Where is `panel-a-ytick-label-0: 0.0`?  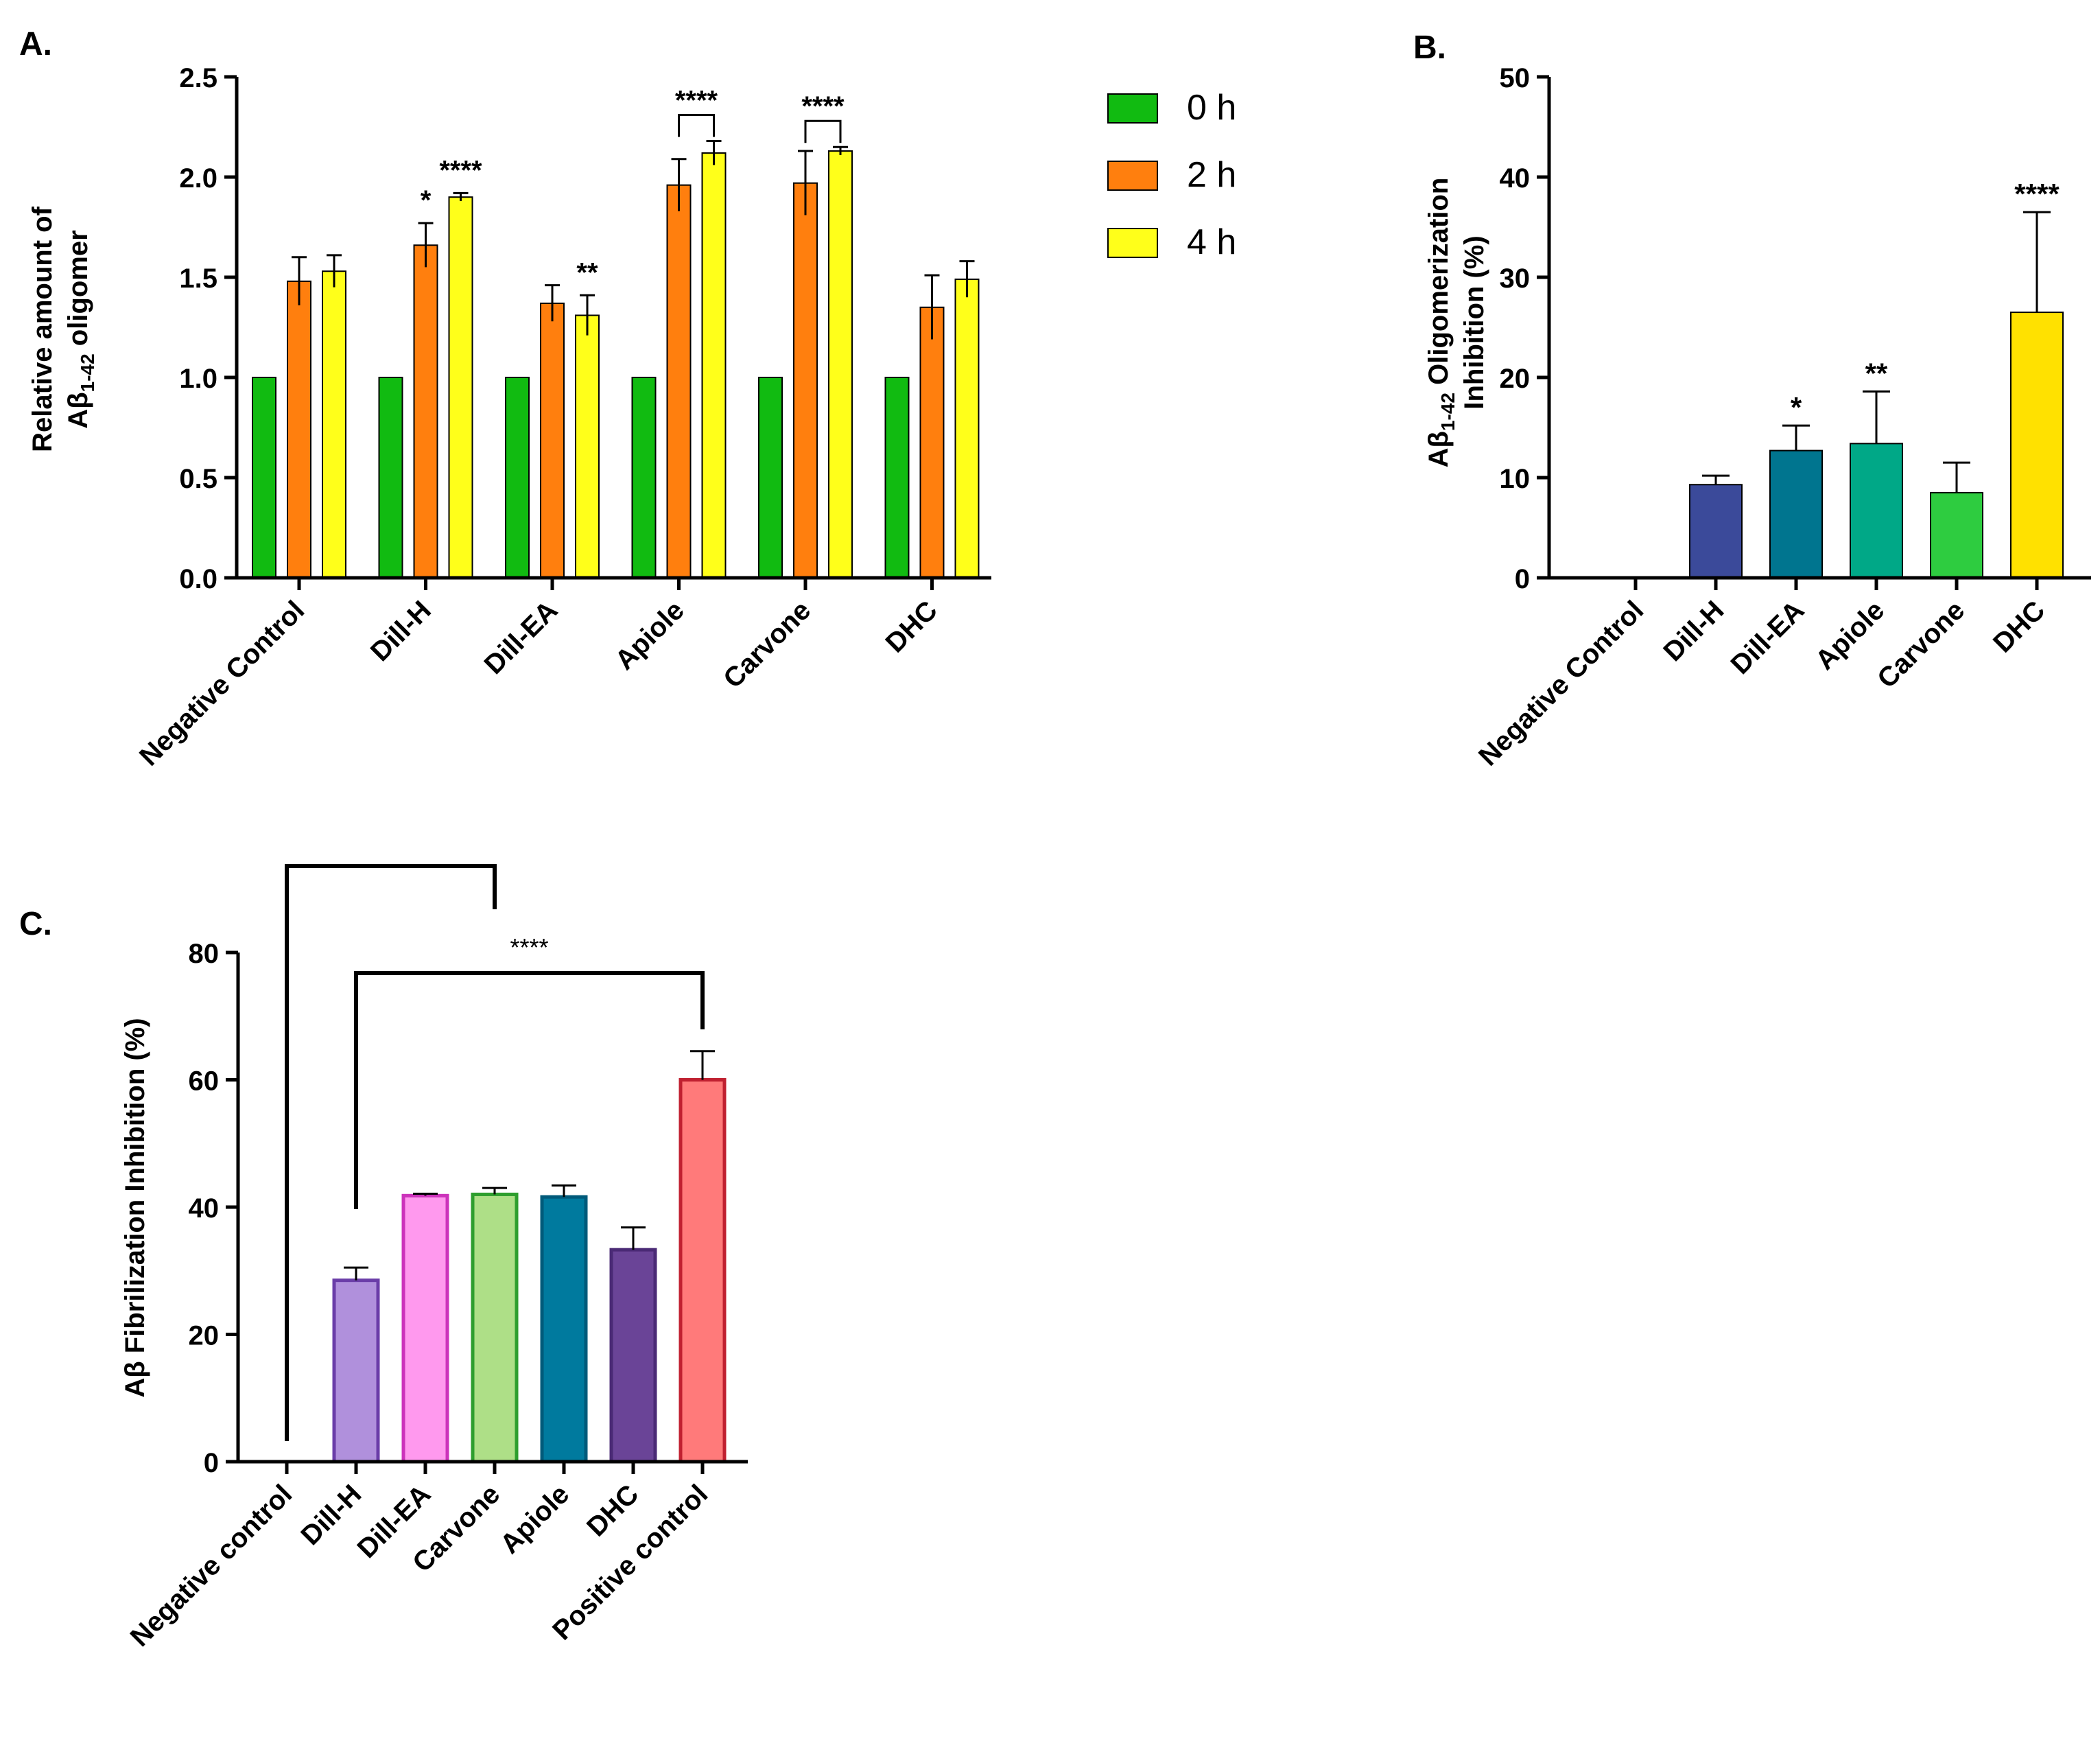
panel-a-ytick-label-0: 0.0 is located at coordinates (198, 579).